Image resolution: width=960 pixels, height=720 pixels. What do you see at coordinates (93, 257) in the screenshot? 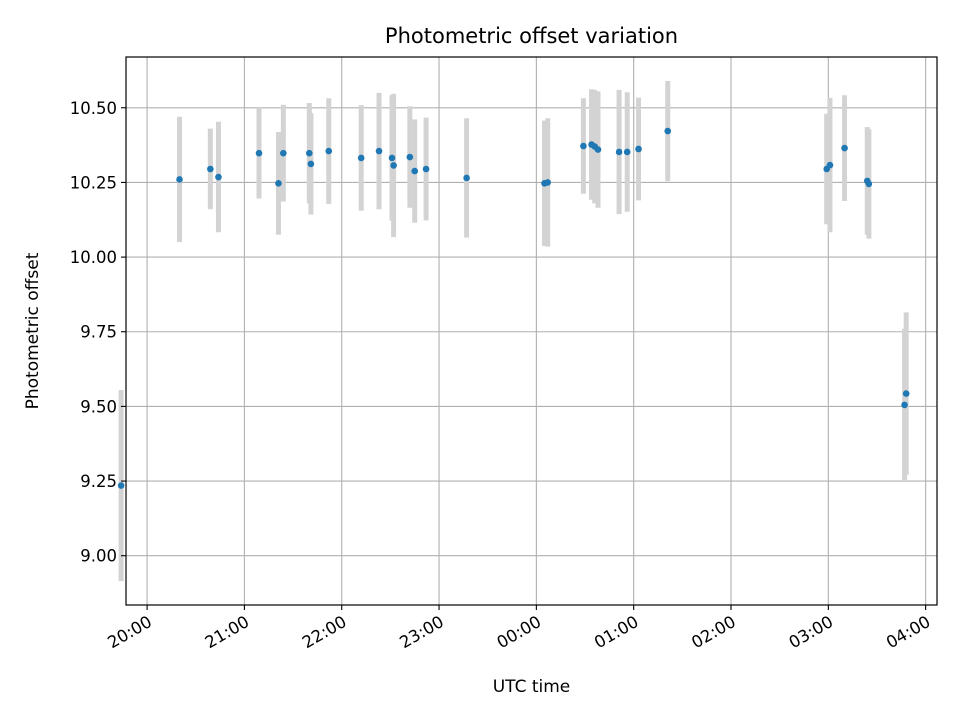
I see `y-tick-label: 10.00` at bounding box center [93, 257].